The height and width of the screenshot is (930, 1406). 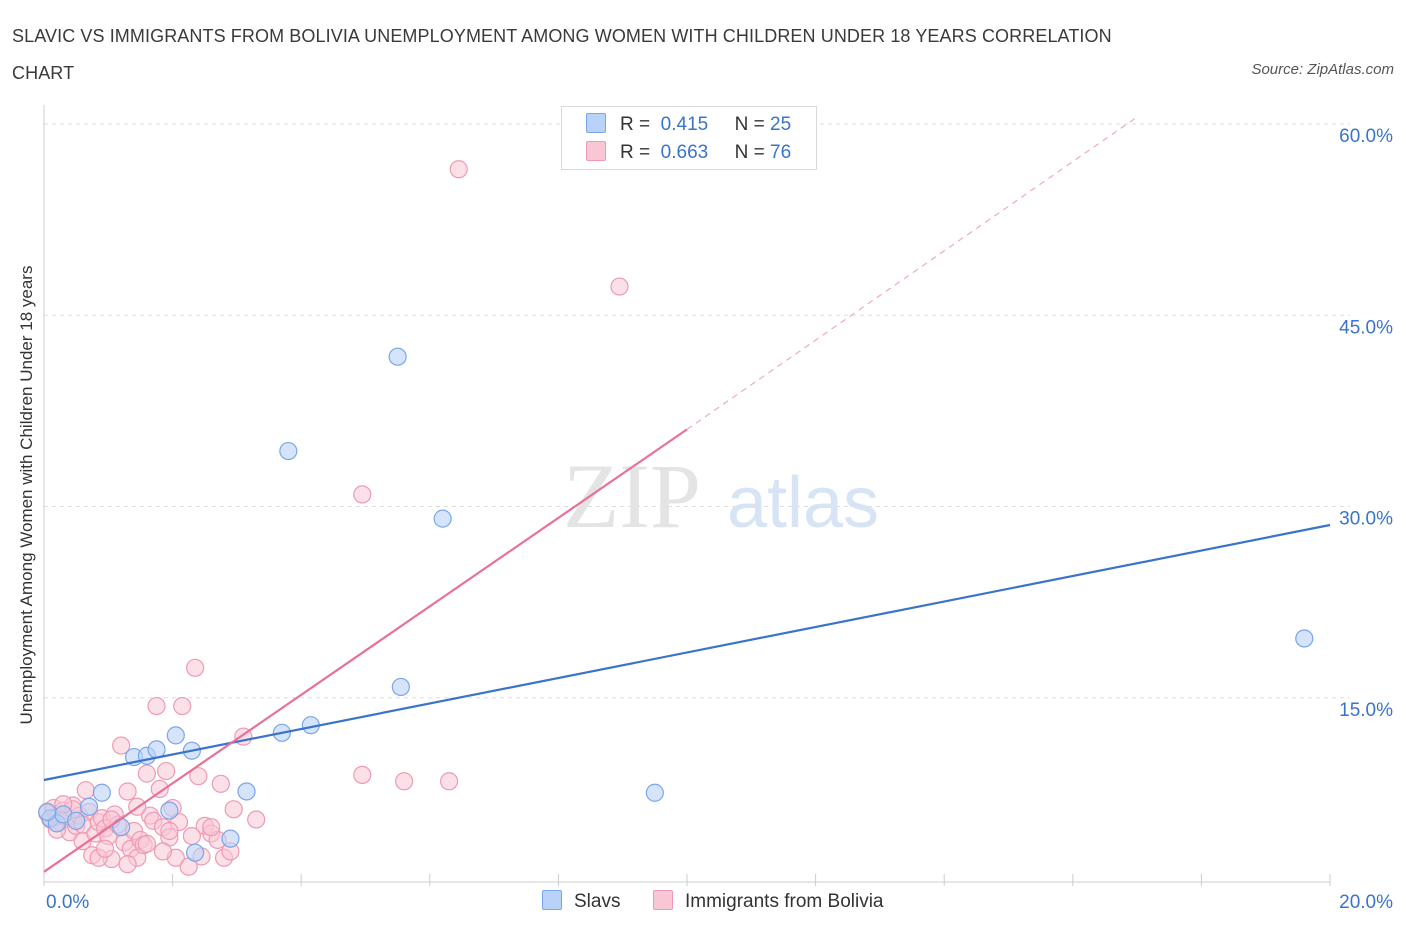 What do you see at coordinates (632, 496) in the screenshot?
I see `watermark-zip: ZIP` at bounding box center [632, 496].